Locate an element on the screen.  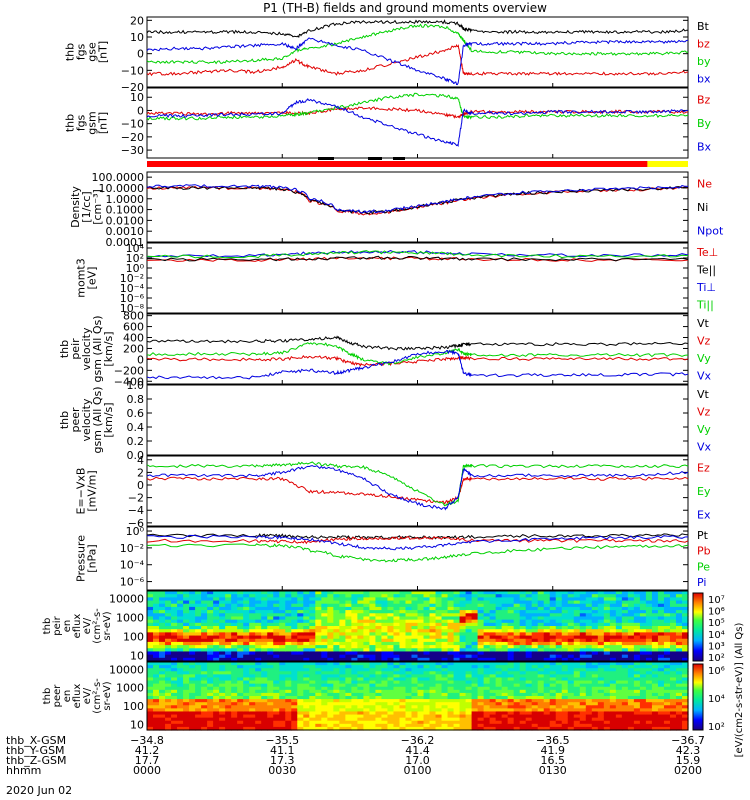
y-axis-label: Density[1/cc][cm⁻³] is located at coordinates (86, 207).